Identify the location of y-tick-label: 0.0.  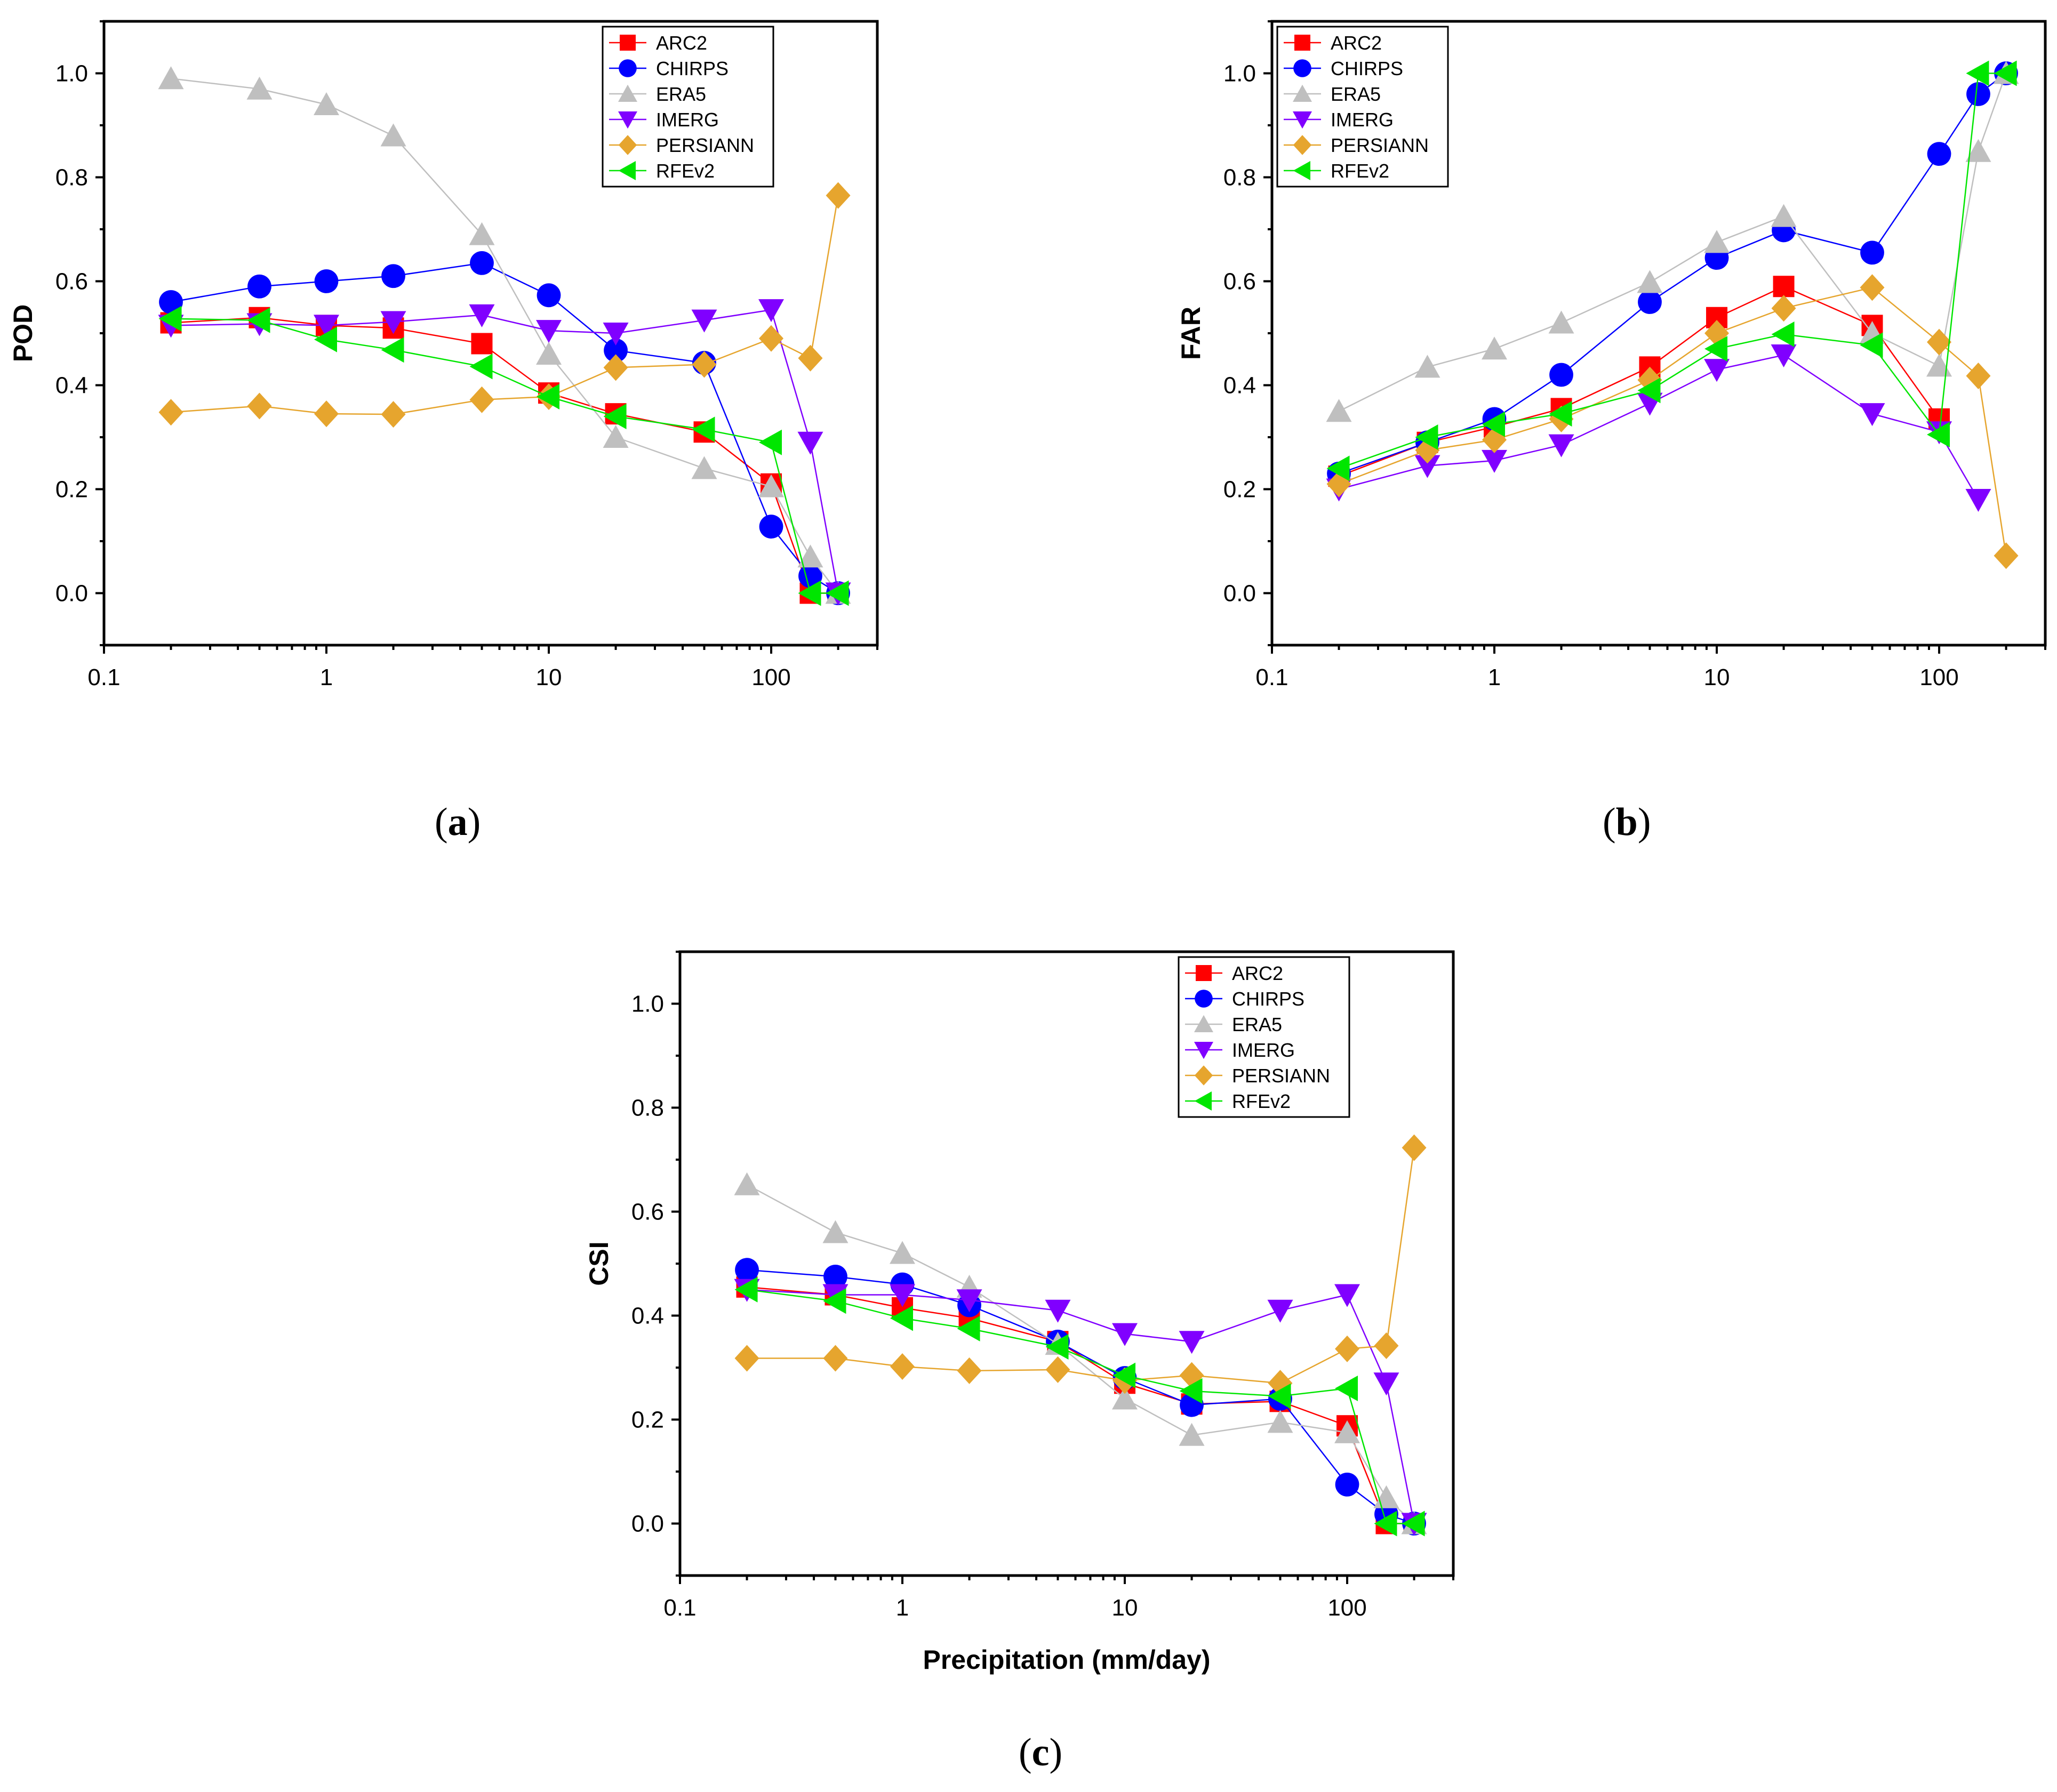
(647, 1524).